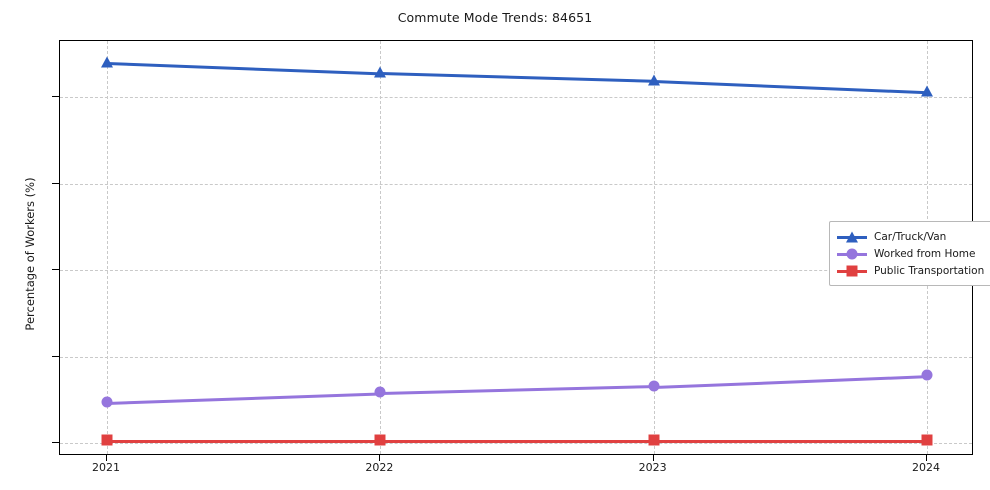  I want to click on legend-item-label: Worked from Home, so click(925, 253).